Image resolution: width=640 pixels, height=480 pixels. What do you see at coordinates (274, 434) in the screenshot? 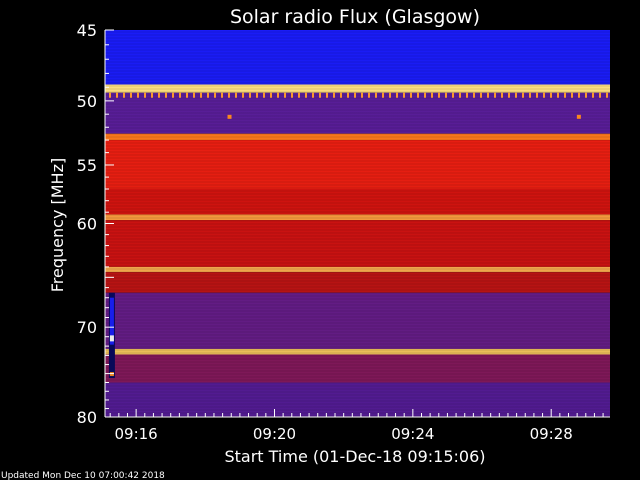
I see `x-tick-label: 09:20` at bounding box center [274, 434].